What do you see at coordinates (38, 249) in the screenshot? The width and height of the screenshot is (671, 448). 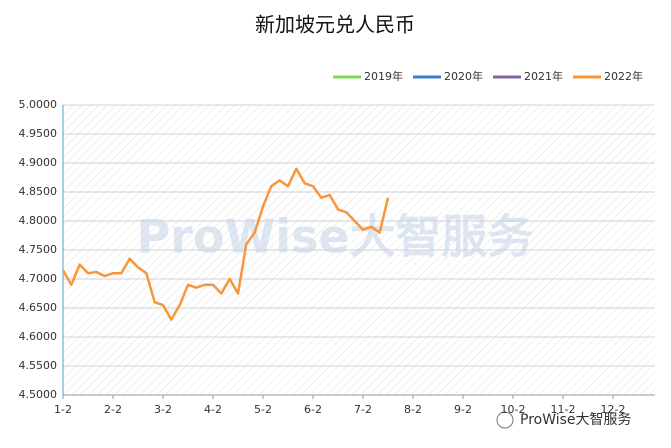 I see `y-tick-label: 4.7500` at bounding box center [38, 249].